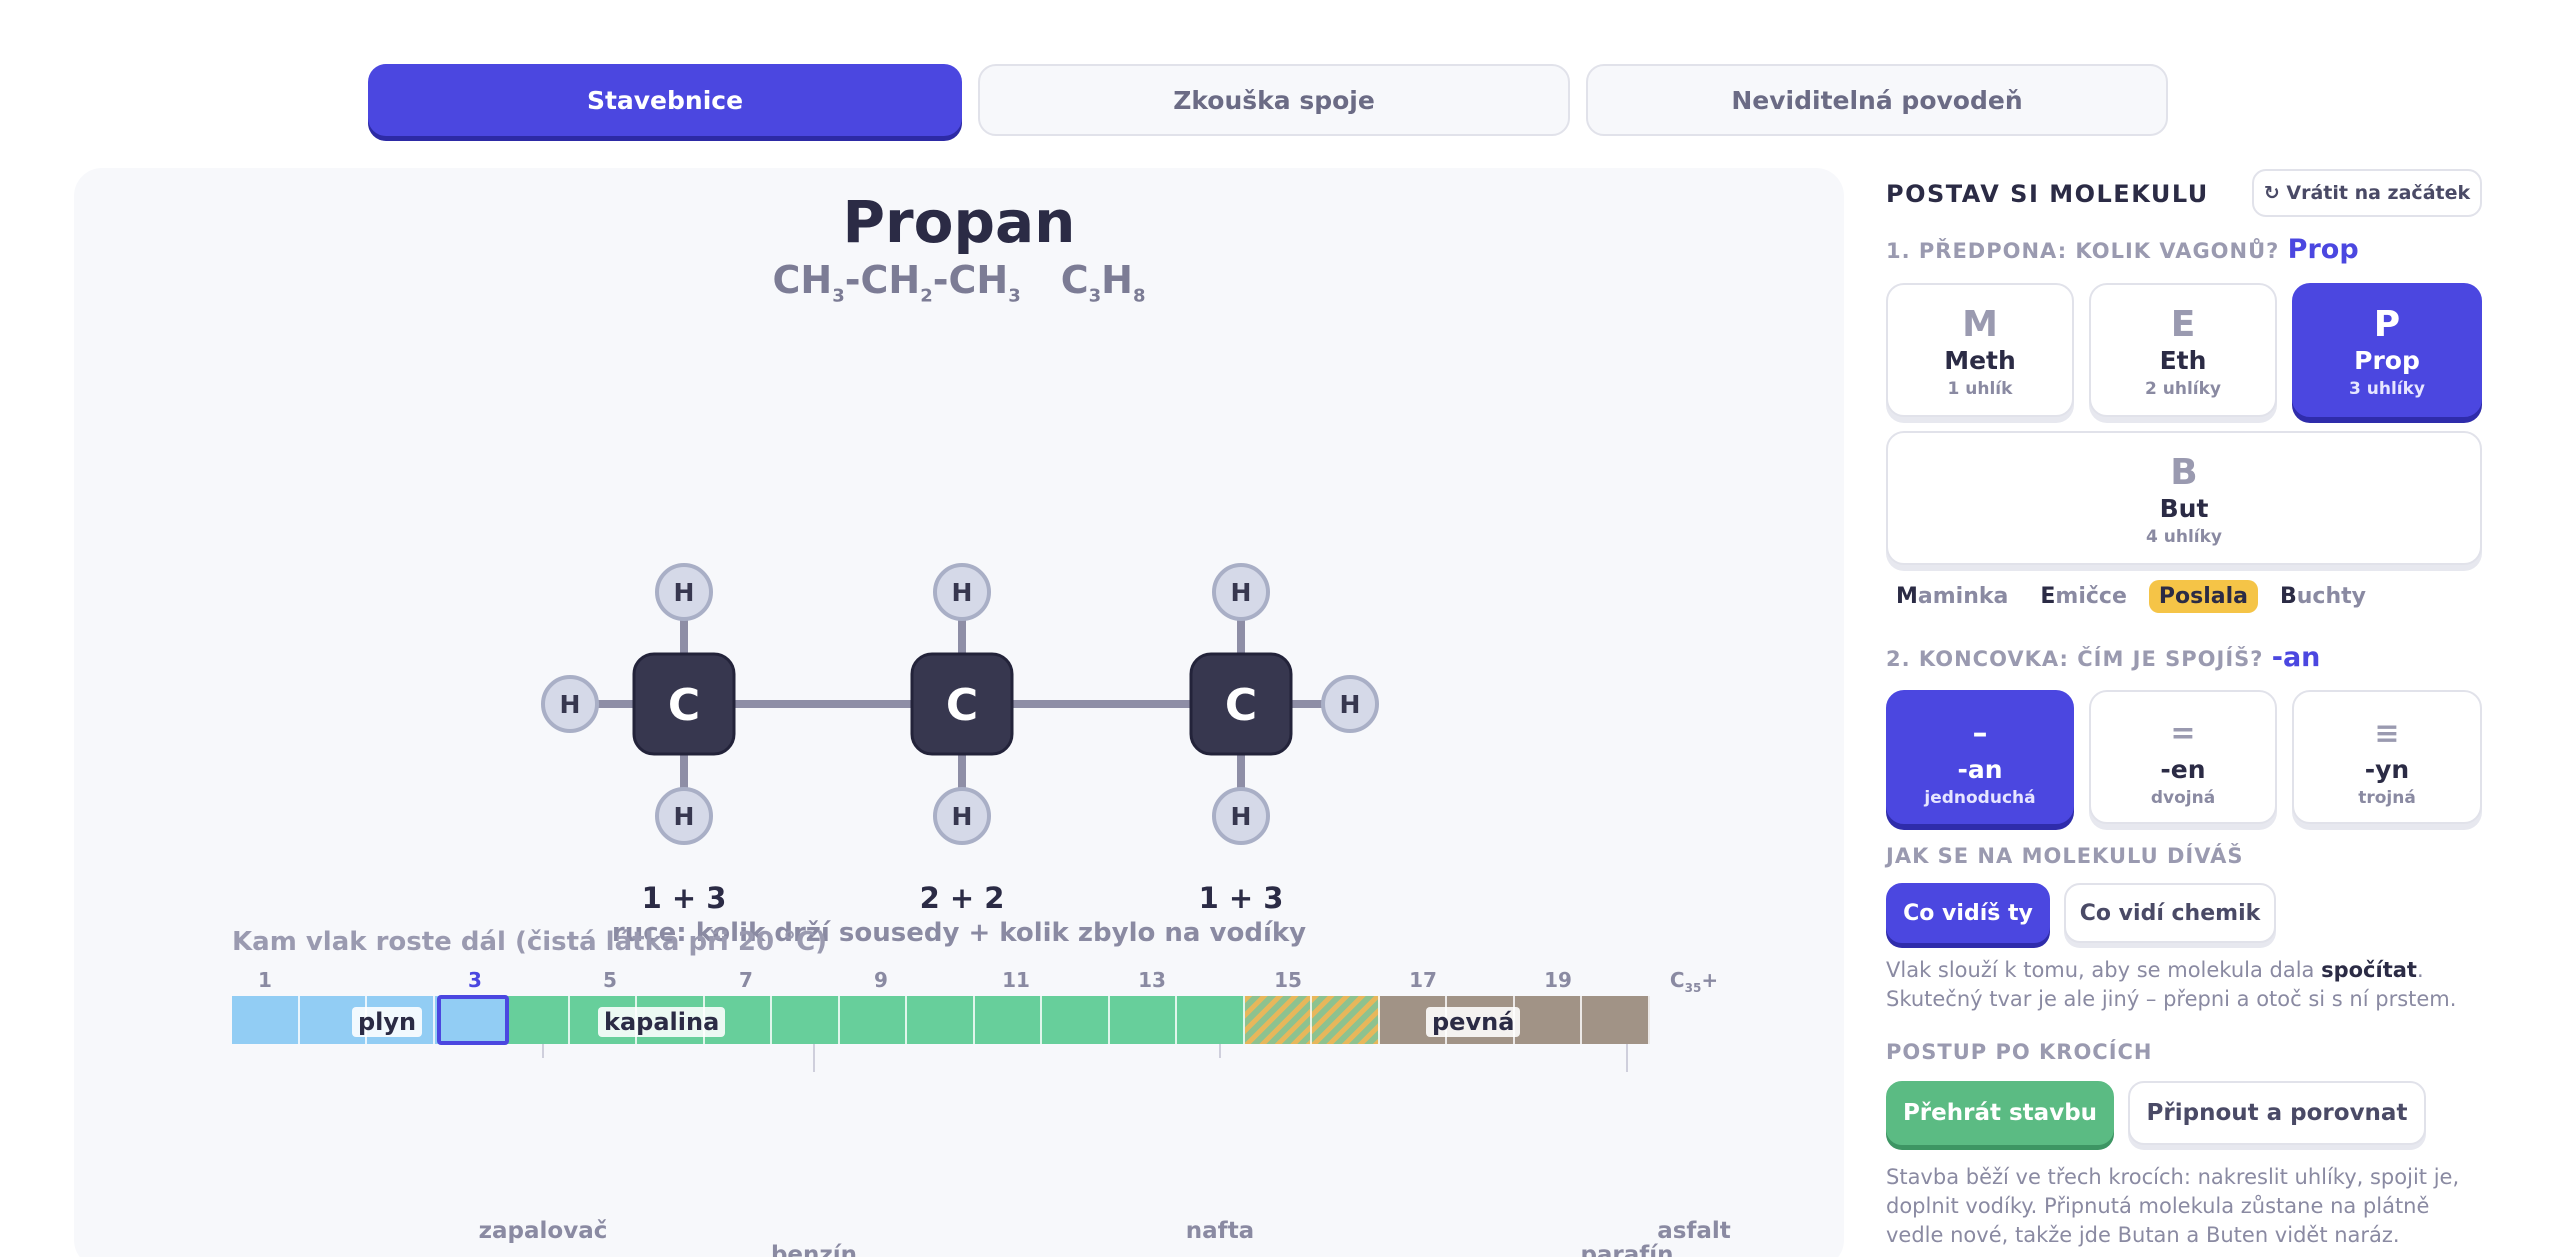 This screenshot has width=2560, height=1257. I want to click on tick-11: 11, so click(1016, 980).